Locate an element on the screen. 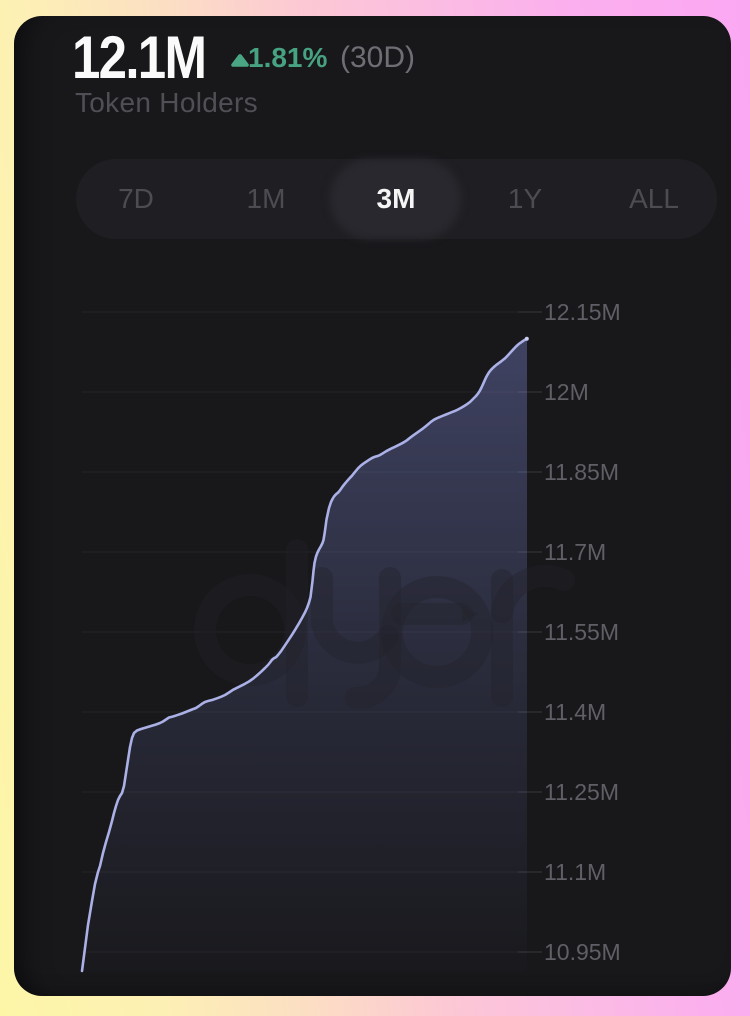  svg-text: 11.25M is located at coordinates (581, 792).